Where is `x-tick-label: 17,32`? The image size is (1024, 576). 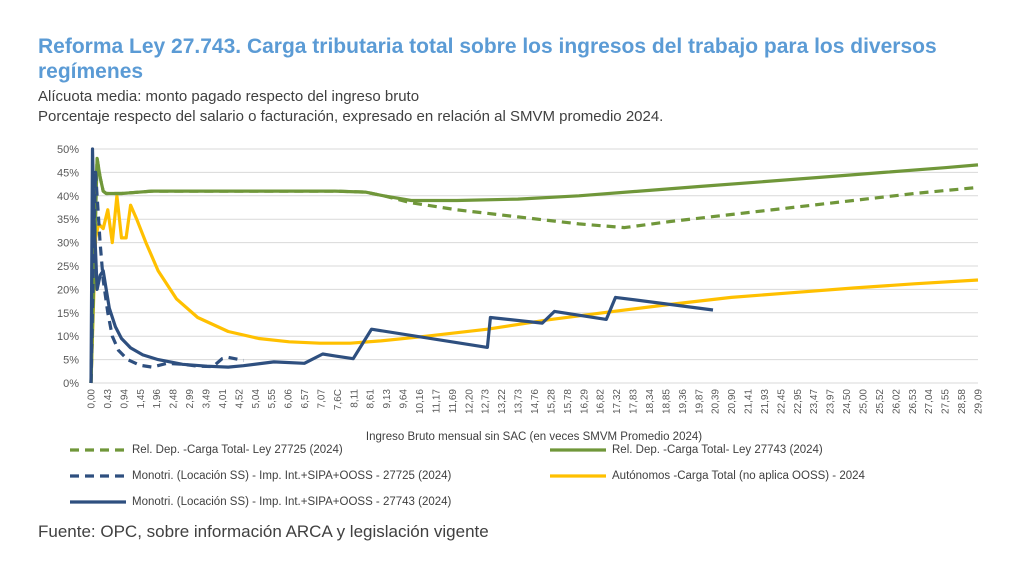 x-tick-label: 17,32 is located at coordinates (617, 401).